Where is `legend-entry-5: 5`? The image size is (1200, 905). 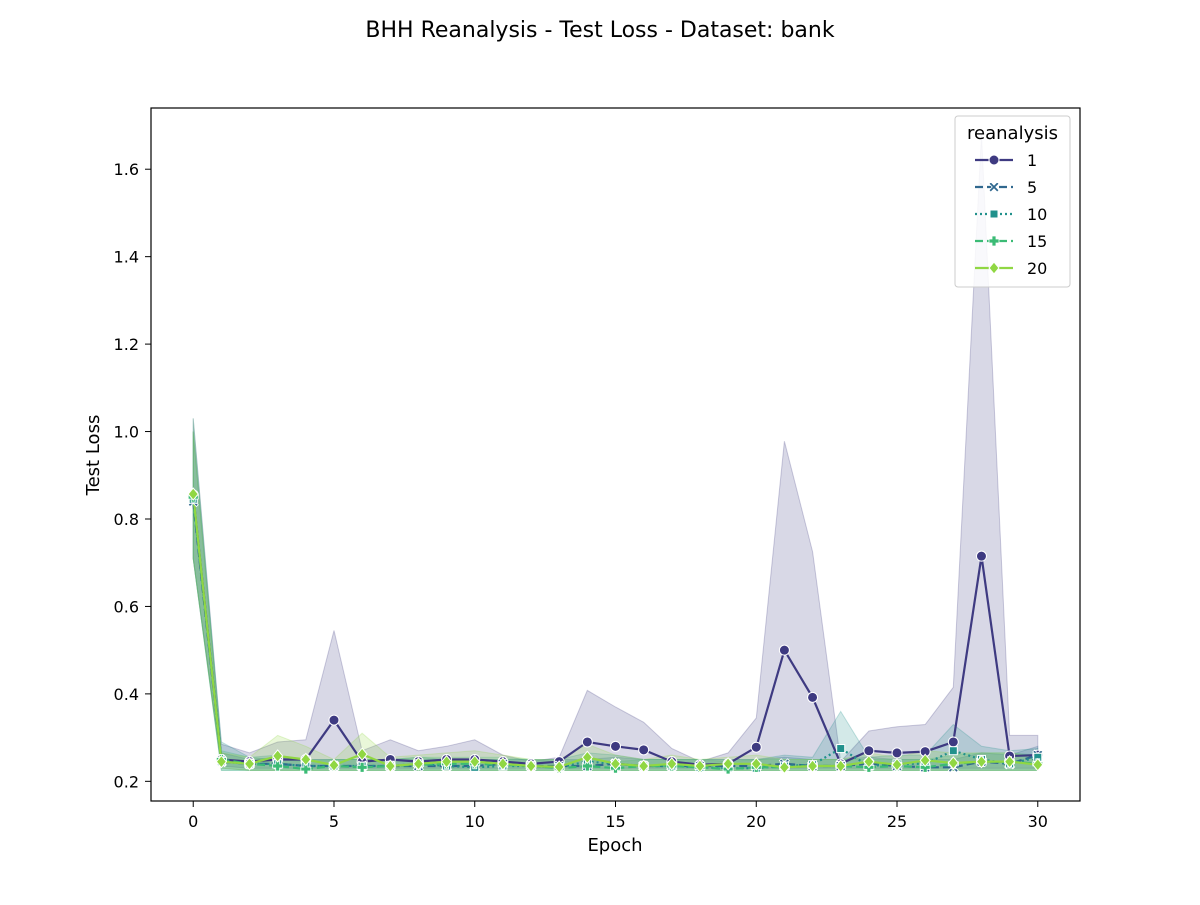
legend-entry-5: 5 is located at coordinates (1032, 187).